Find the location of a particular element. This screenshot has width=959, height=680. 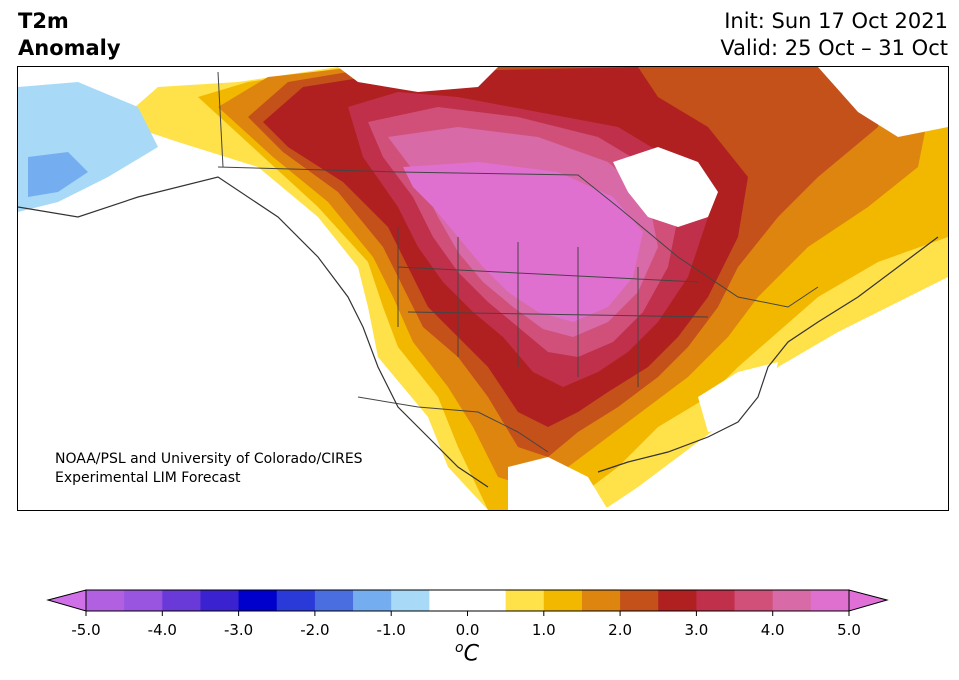

state-line is located at coordinates (553, 307).